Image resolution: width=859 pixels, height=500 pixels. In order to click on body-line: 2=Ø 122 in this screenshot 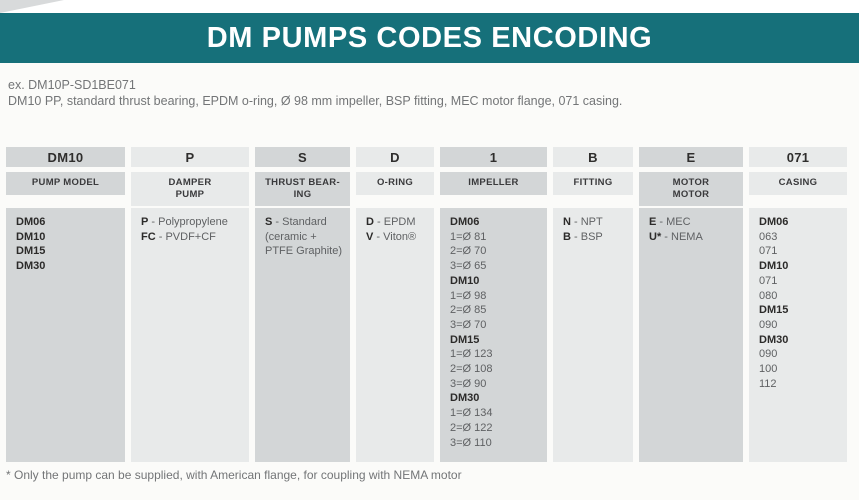, I will do `click(471, 427)`.